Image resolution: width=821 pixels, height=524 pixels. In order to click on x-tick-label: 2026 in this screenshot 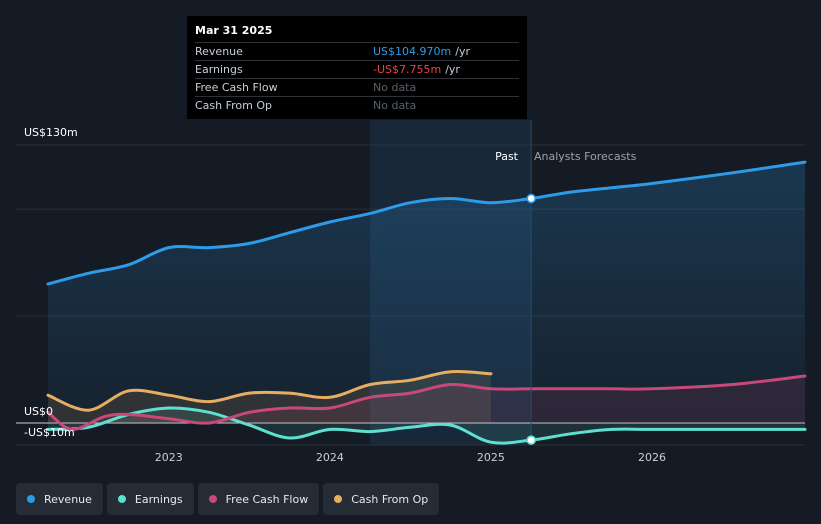, I will do `click(652, 457)`.